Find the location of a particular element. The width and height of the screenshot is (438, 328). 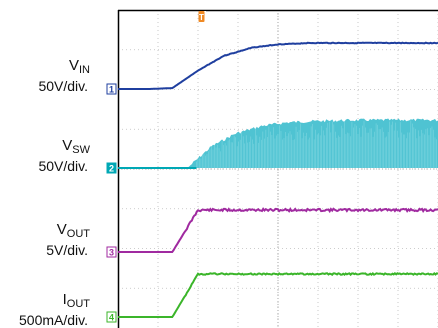

channel-marker-text: 3 is located at coordinates (111, 253).